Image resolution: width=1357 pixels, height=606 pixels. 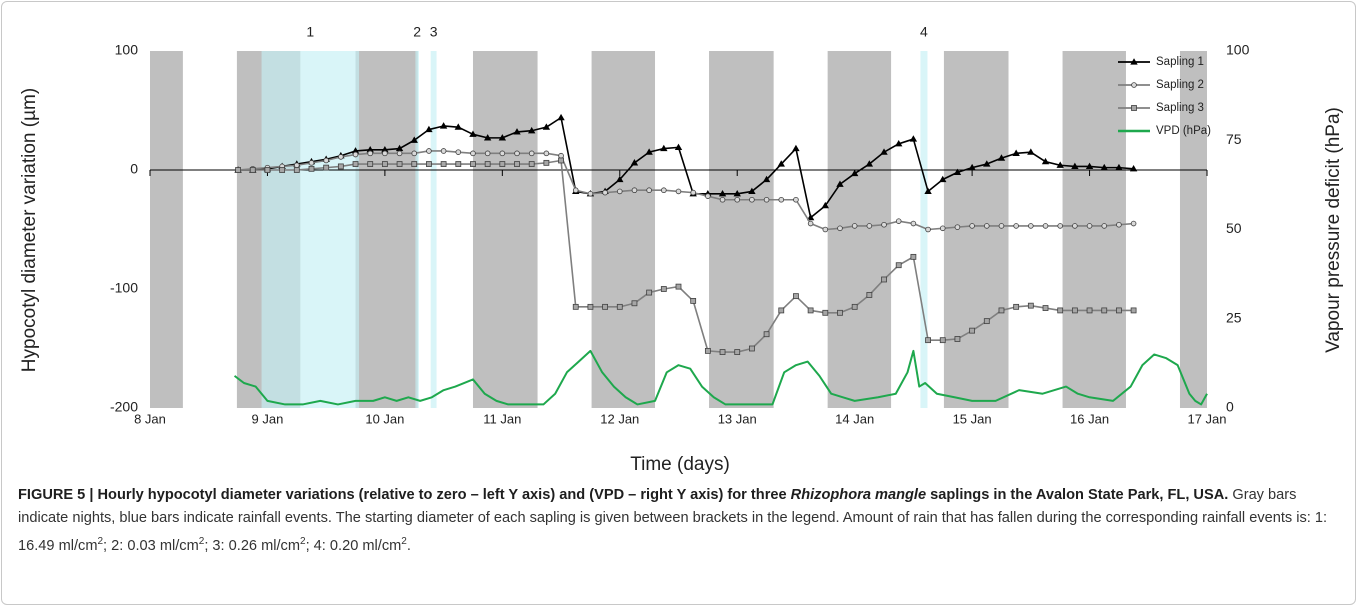 I want to click on x-axis-title: Time (days), so click(x=680, y=464).